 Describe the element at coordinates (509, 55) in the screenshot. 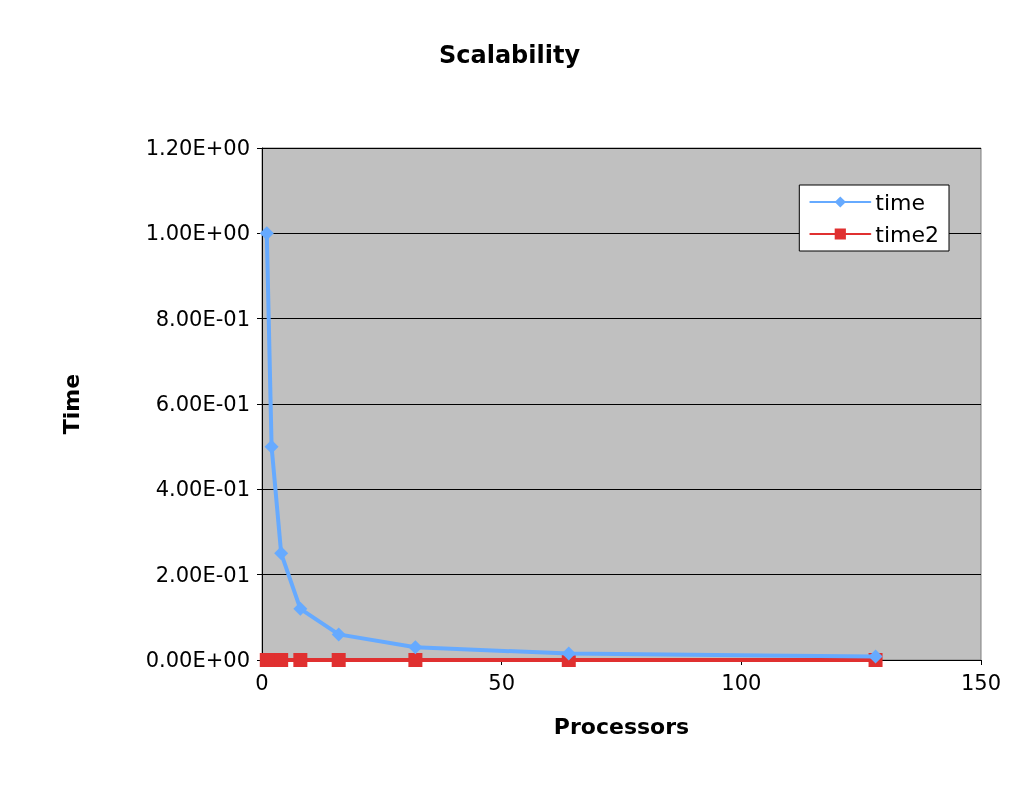

I see `chart-title: Scalability` at that location.